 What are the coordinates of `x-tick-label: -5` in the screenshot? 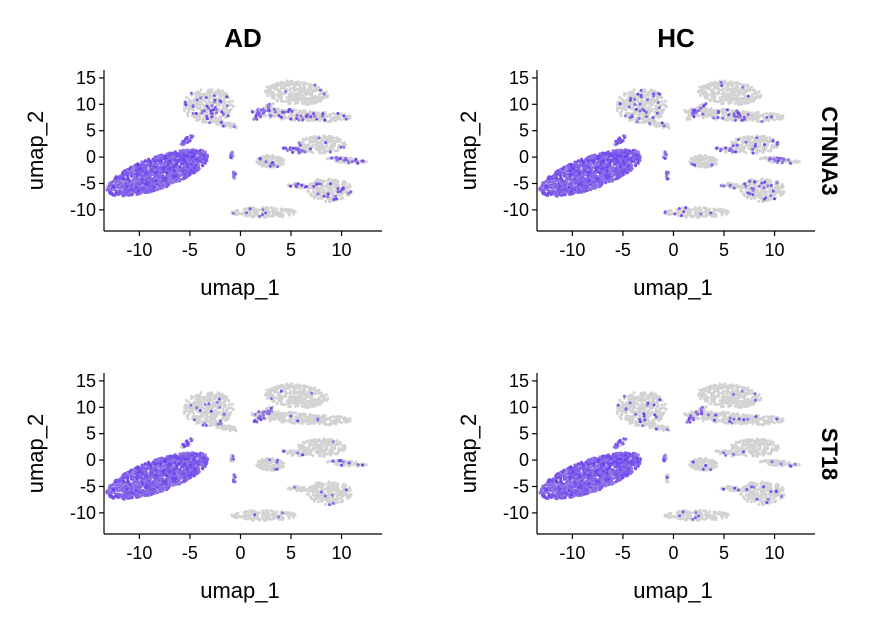 It's located at (190, 250).